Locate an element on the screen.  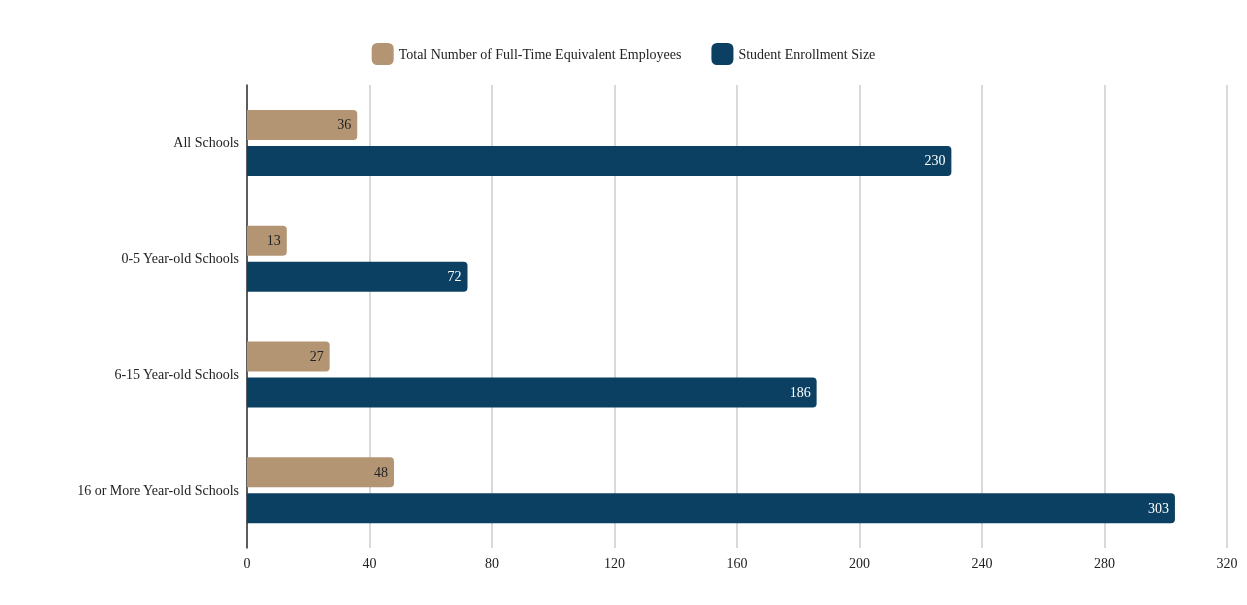
x-tick-label: 40 is located at coordinates (369, 563).